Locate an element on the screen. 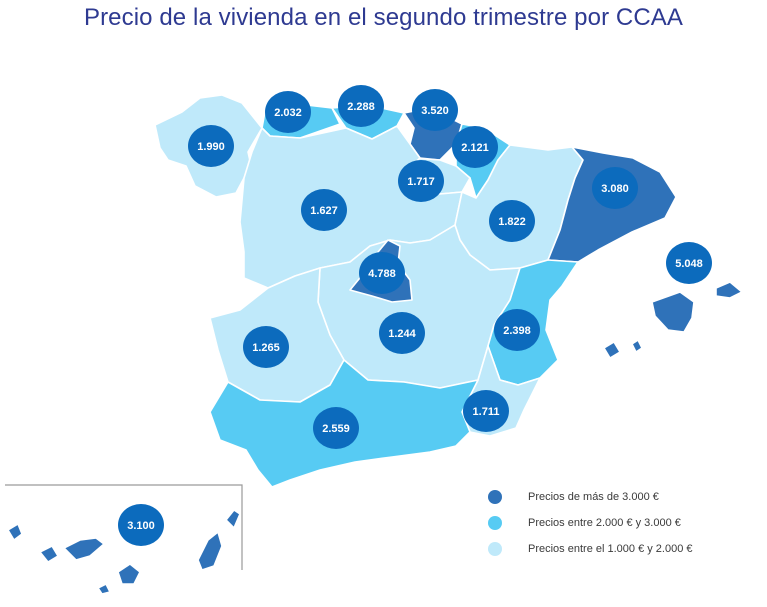 The height and width of the screenshot is (607, 767). legend-dot-low is located at coordinates (495, 549).